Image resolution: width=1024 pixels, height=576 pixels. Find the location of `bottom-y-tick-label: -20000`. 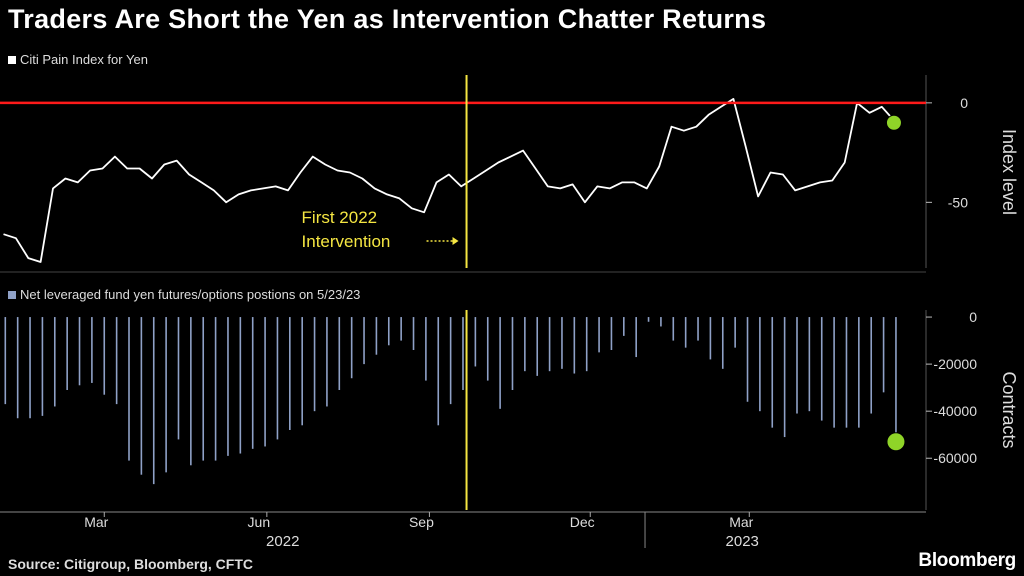

bottom-y-tick-label: -20000 is located at coordinates (955, 364).